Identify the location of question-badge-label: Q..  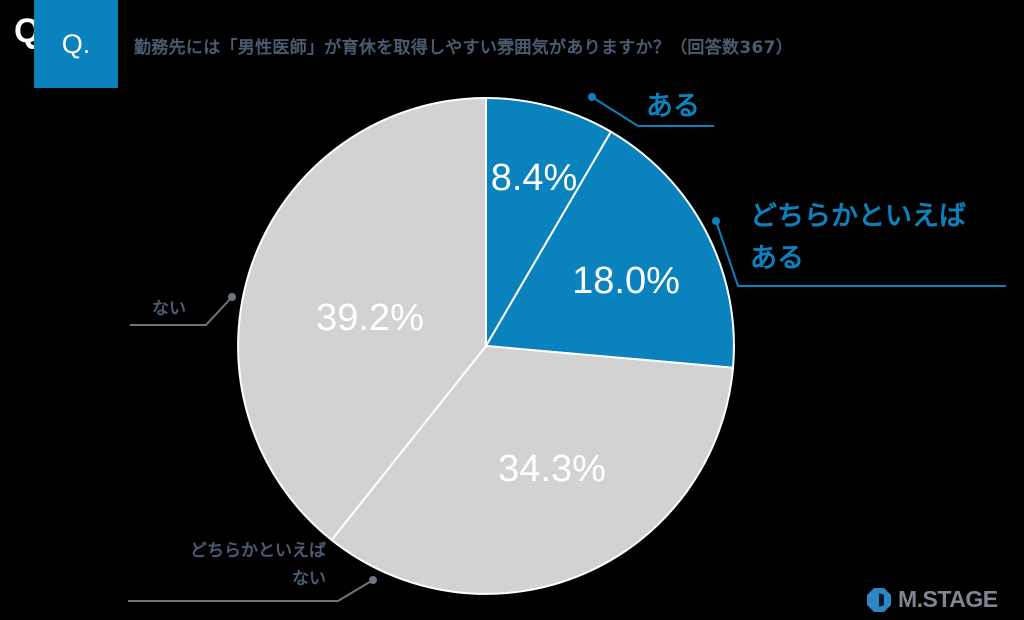
(76, 43).